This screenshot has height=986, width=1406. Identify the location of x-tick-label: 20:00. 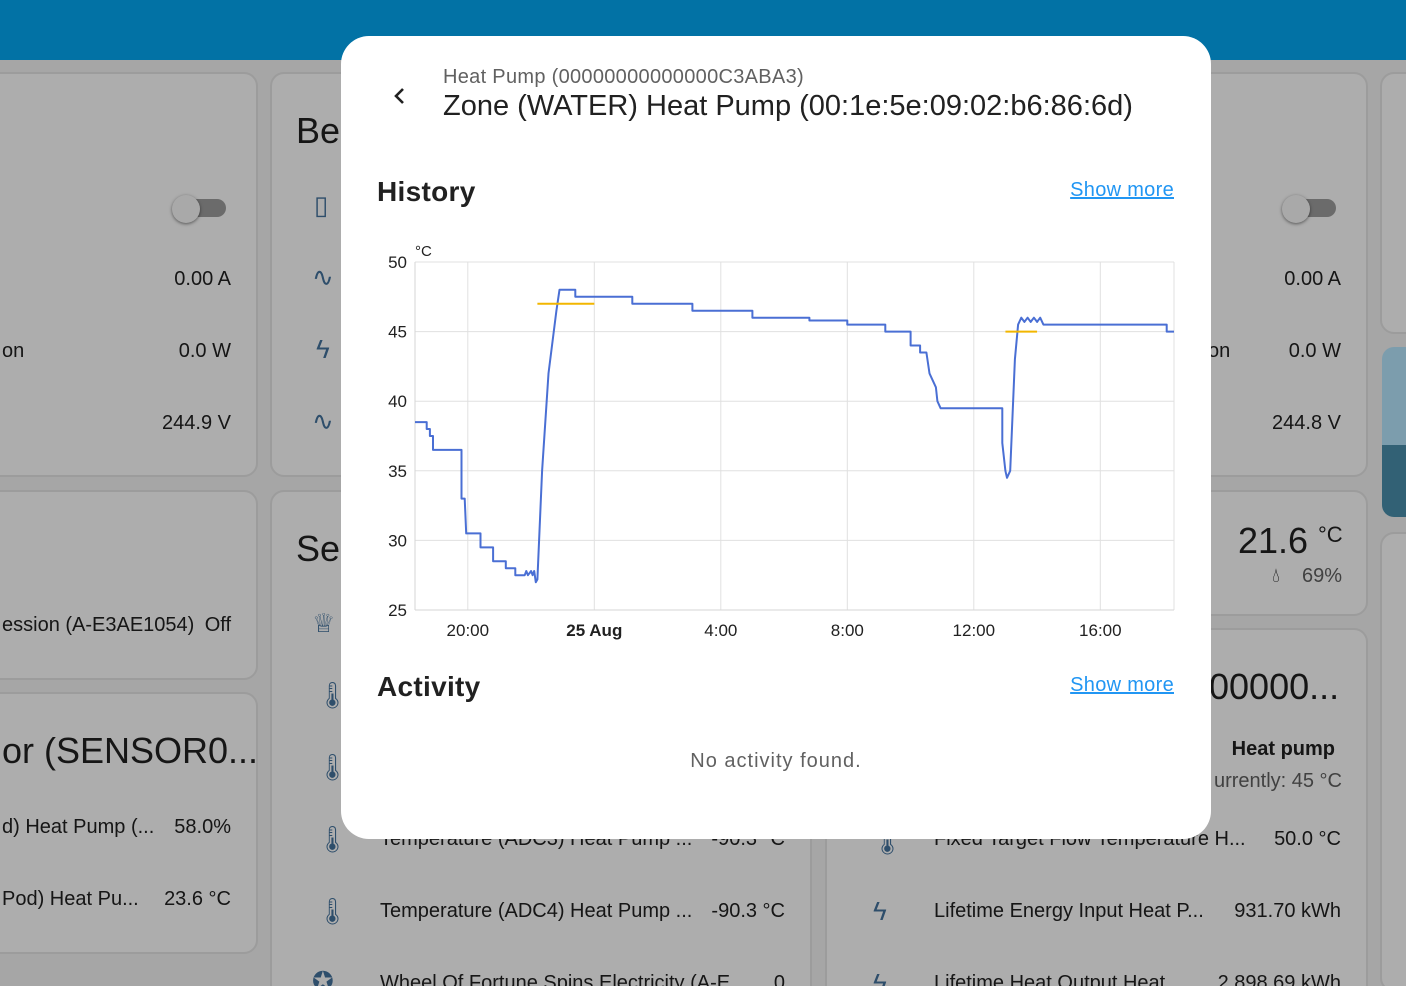
(468, 630).